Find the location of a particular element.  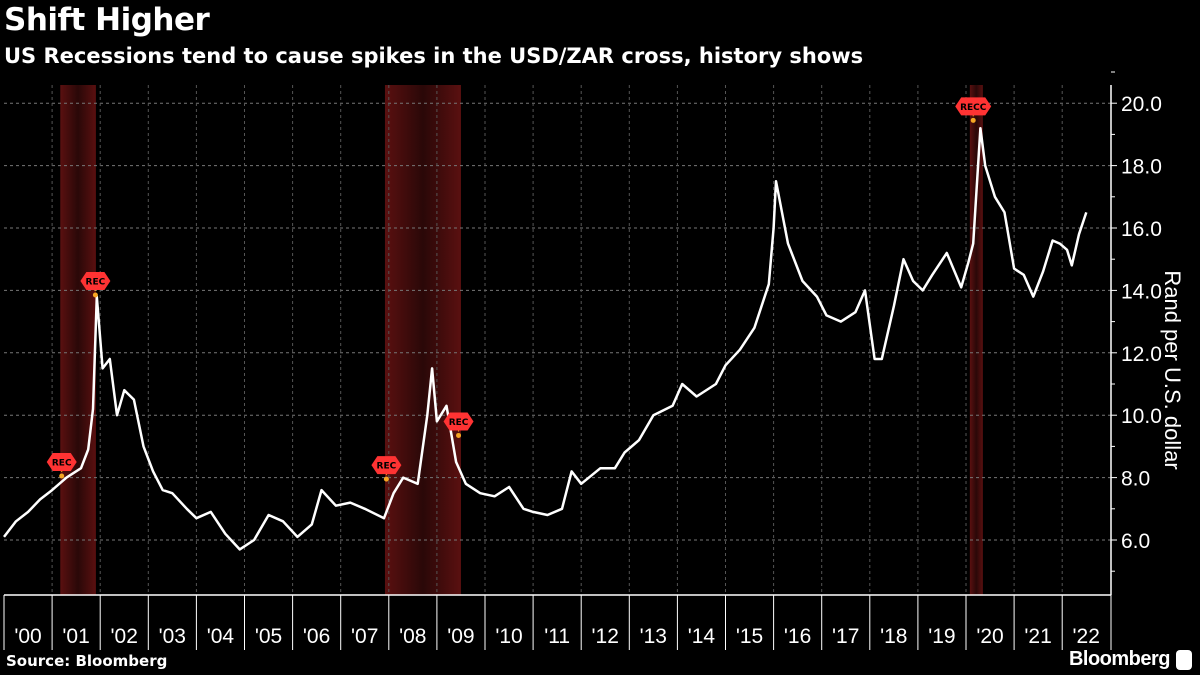

x-tick-label: '01 is located at coordinates (75, 636).